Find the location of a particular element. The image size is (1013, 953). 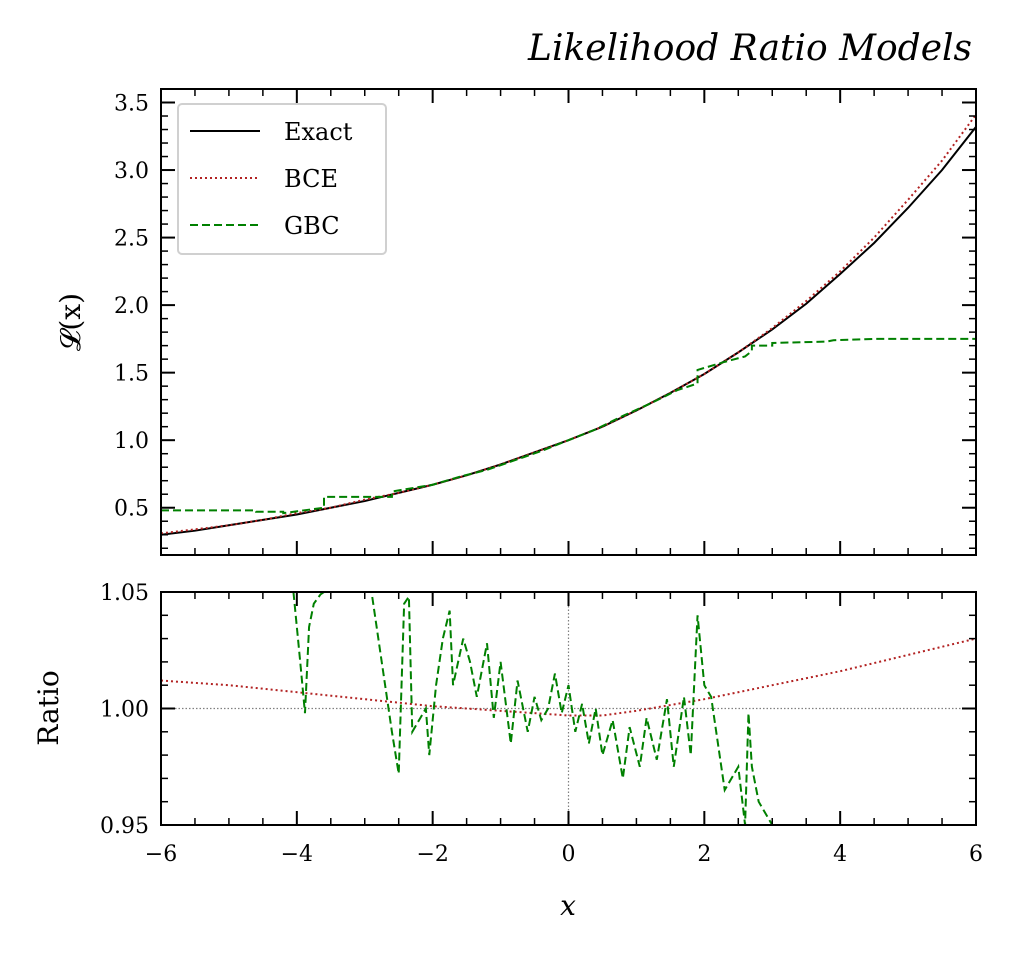

top-y-tick-label: 3.5 is located at coordinates (131, 104).